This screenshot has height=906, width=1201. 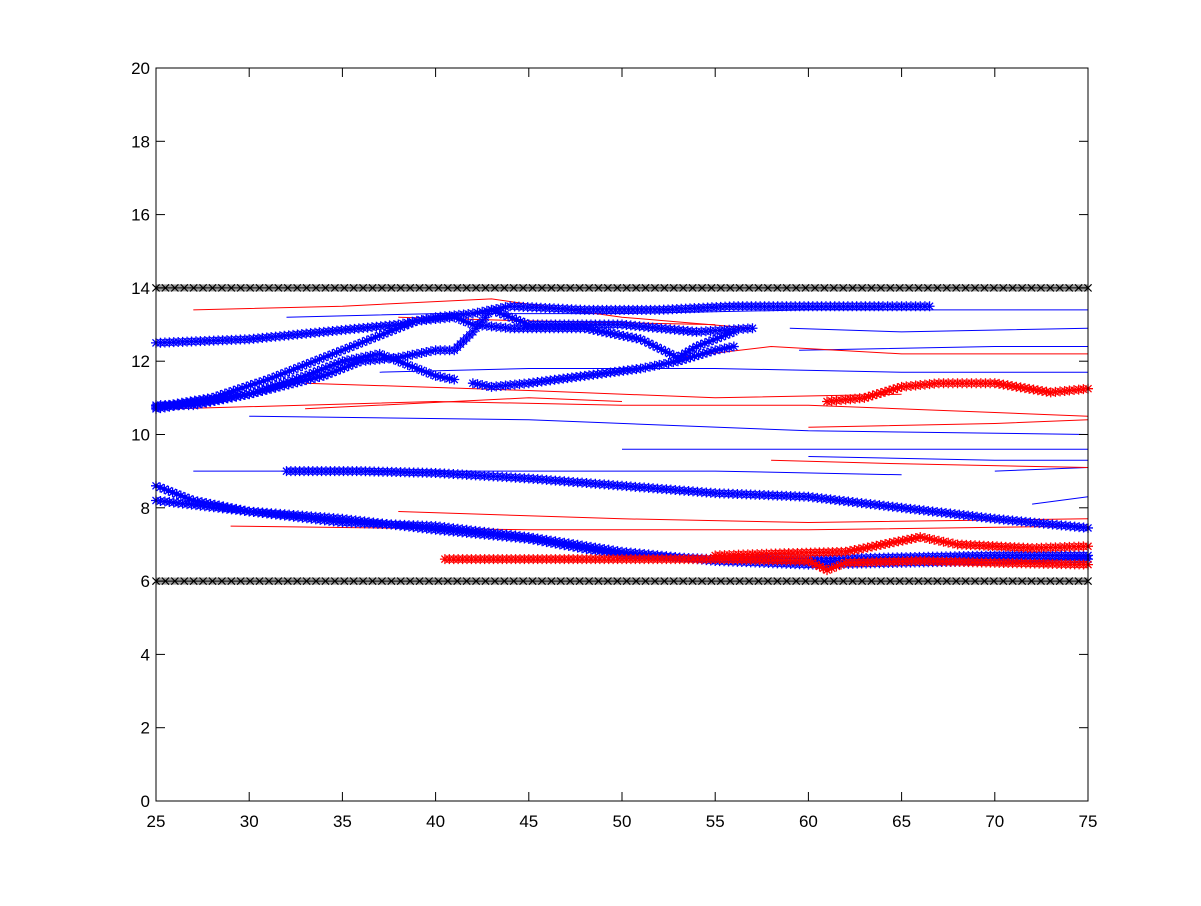 I want to click on x-tick-label: 50, so click(x=622, y=821).